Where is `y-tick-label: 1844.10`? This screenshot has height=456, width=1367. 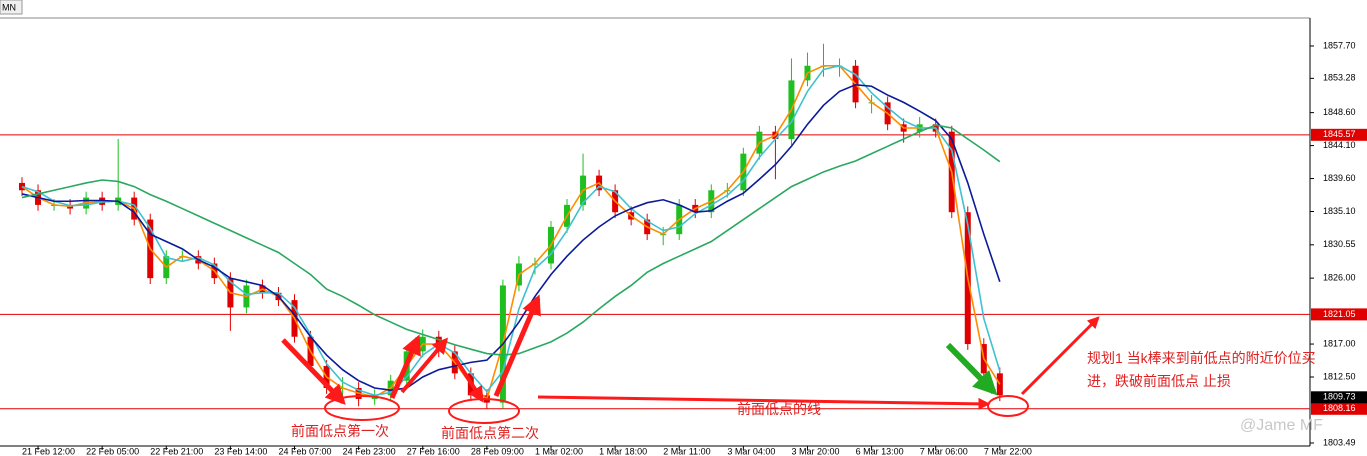 y-tick-label: 1844.10 is located at coordinates (1339, 145).